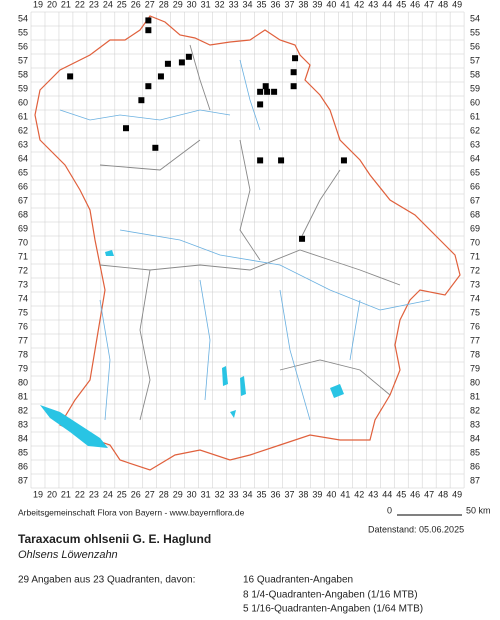  What do you see at coordinates (23, 158) in the screenshot?
I see `row-label: 64` at bounding box center [23, 158].